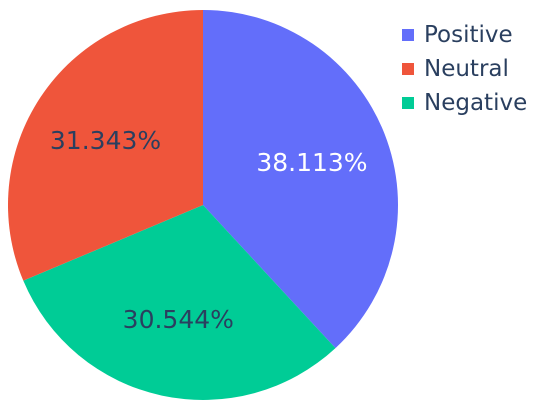  What do you see at coordinates (408, 35) in the screenshot?
I see `legend-swatch-positive` at bounding box center [408, 35].